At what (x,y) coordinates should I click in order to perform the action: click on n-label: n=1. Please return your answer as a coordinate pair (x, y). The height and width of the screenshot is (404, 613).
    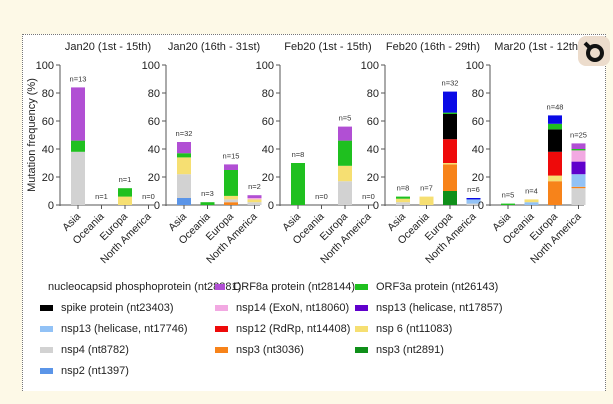
    Looking at the image, I should click on (125, 179).